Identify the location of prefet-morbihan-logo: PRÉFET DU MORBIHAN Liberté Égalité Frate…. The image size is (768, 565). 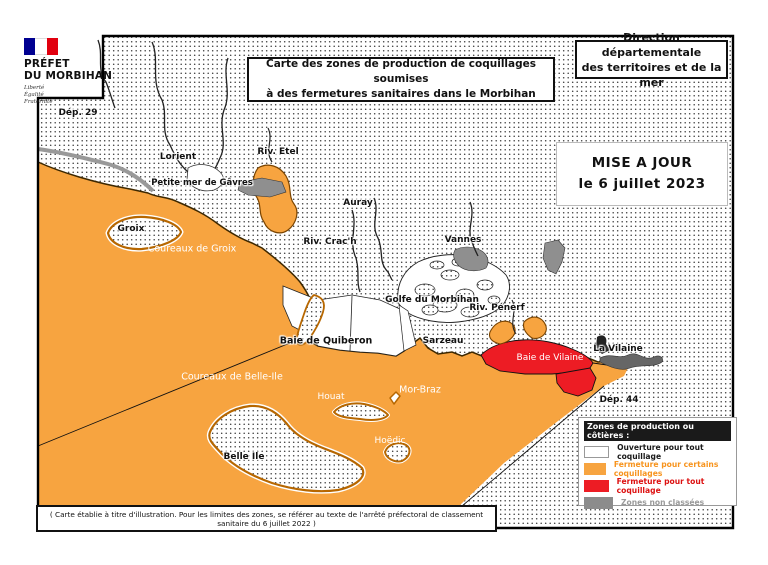
(71, 72).